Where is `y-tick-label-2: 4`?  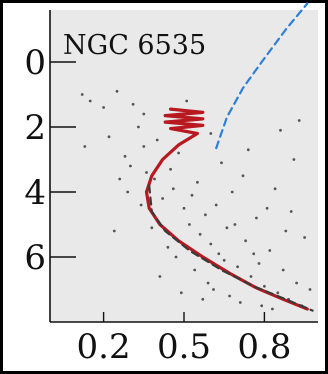 y-tick-label-2: 4 is located at coordinates (35, 193).